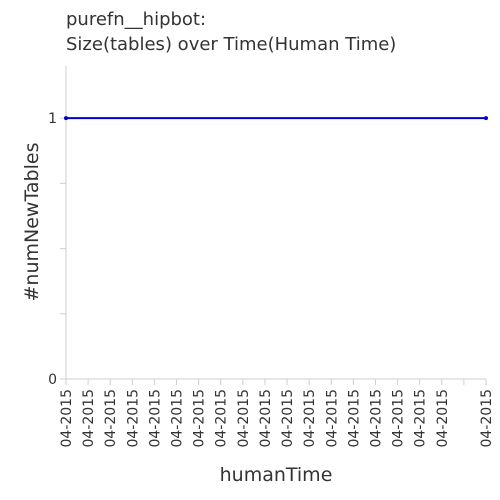  What do you see at coordinates (52, 119) in the screenshot?
I see `y-tick-label: 1` at bounding box center [52, 119].